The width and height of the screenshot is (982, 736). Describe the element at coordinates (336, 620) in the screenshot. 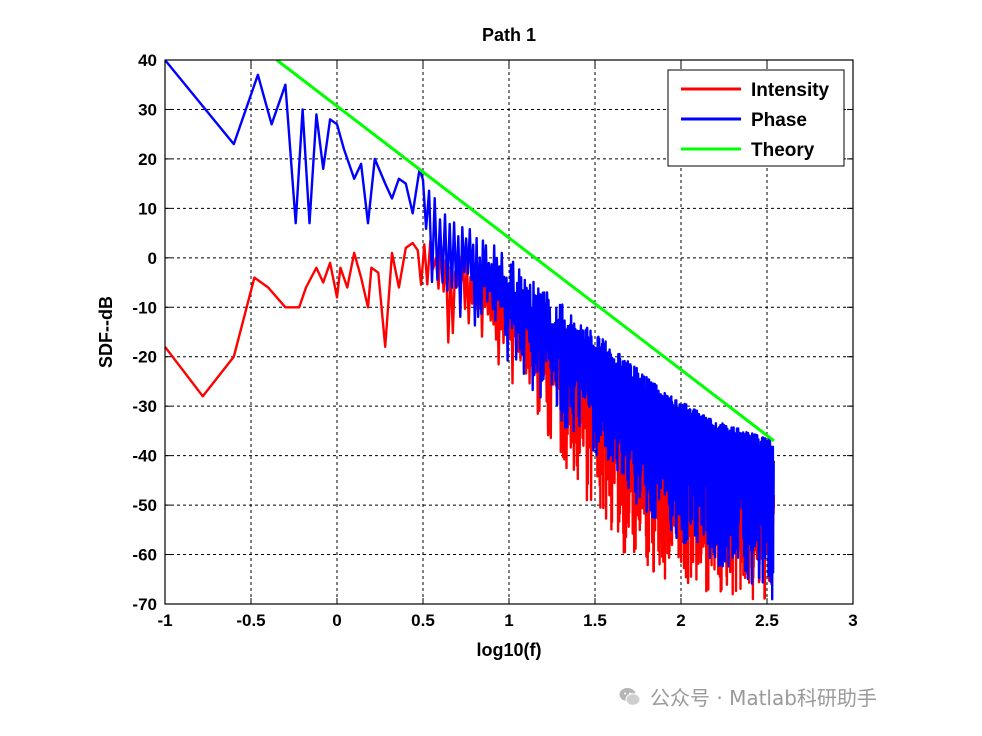

I see `x-tick-label: 0` at that location.